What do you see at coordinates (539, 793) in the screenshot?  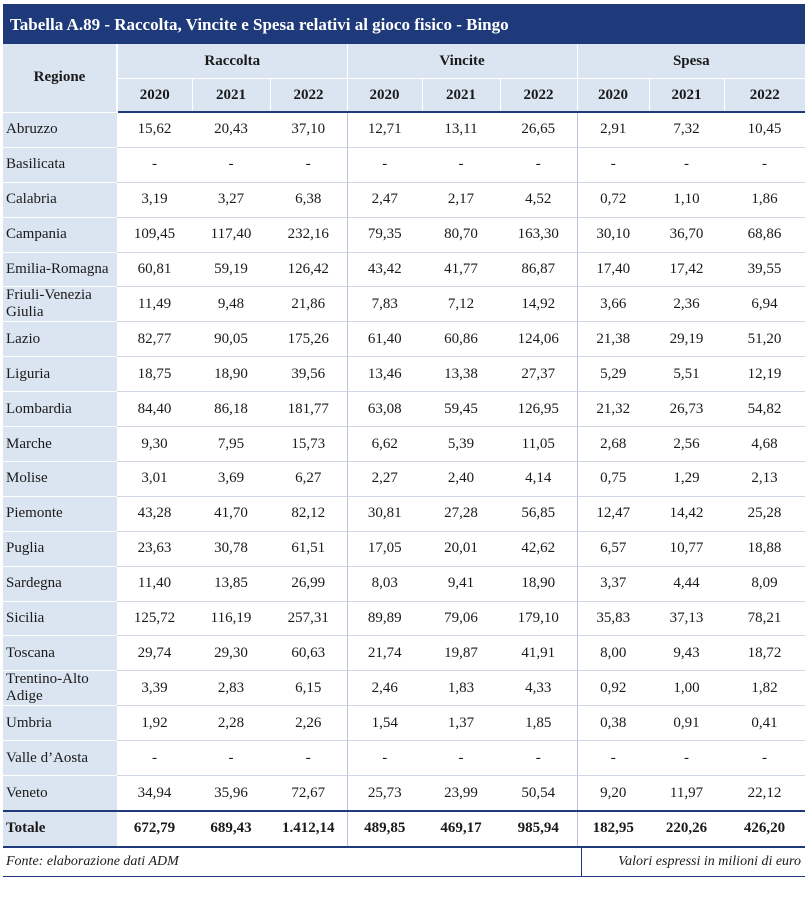 I see `value-cell: 50,54` at bounding box center [539, 793].